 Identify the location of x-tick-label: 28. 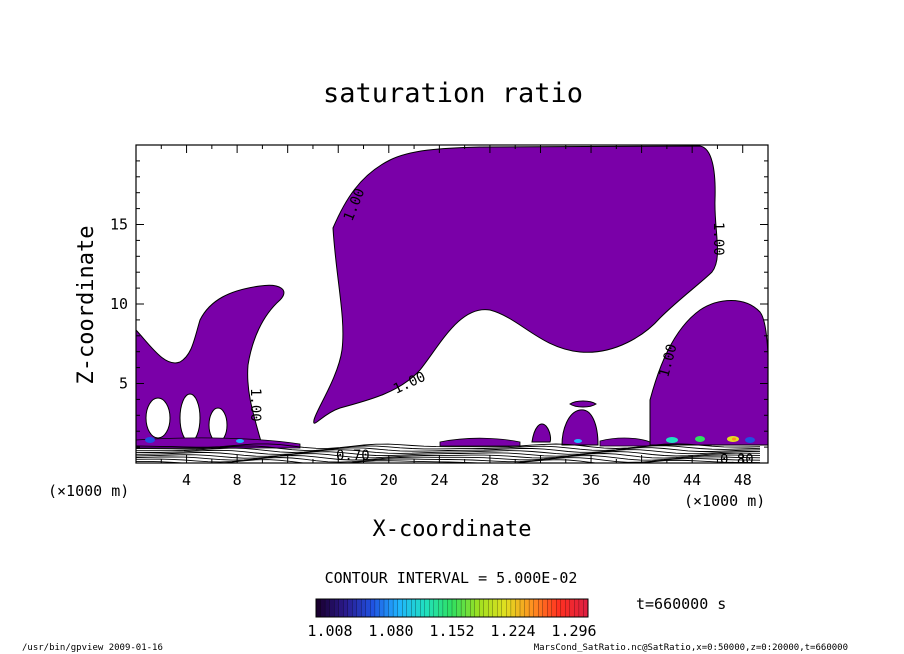
(490, 480).